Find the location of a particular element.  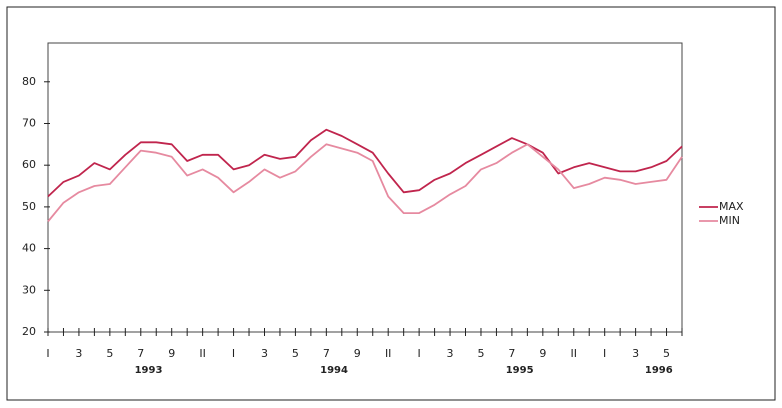

y-tick-label: 50 is located at coordinates (29, 206).